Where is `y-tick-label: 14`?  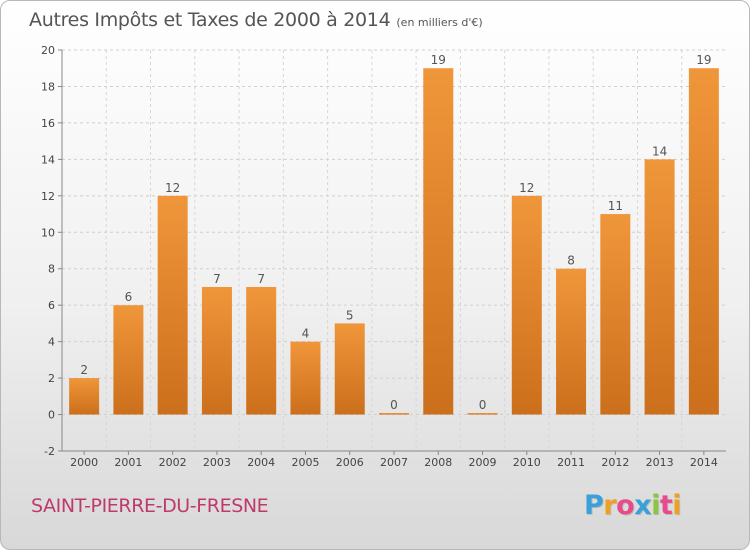
y-tick-label: 14 is located at coordinates (48, 159).